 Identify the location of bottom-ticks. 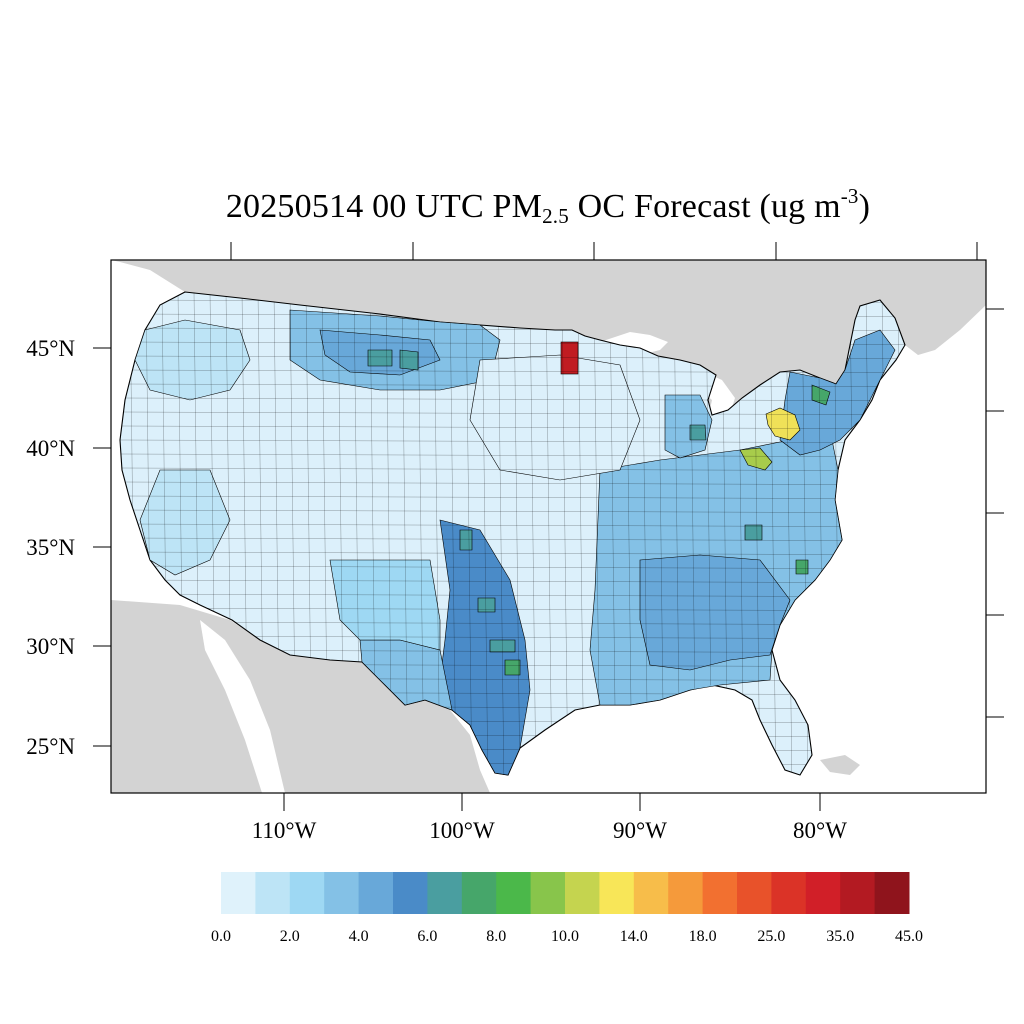
(552, 802).